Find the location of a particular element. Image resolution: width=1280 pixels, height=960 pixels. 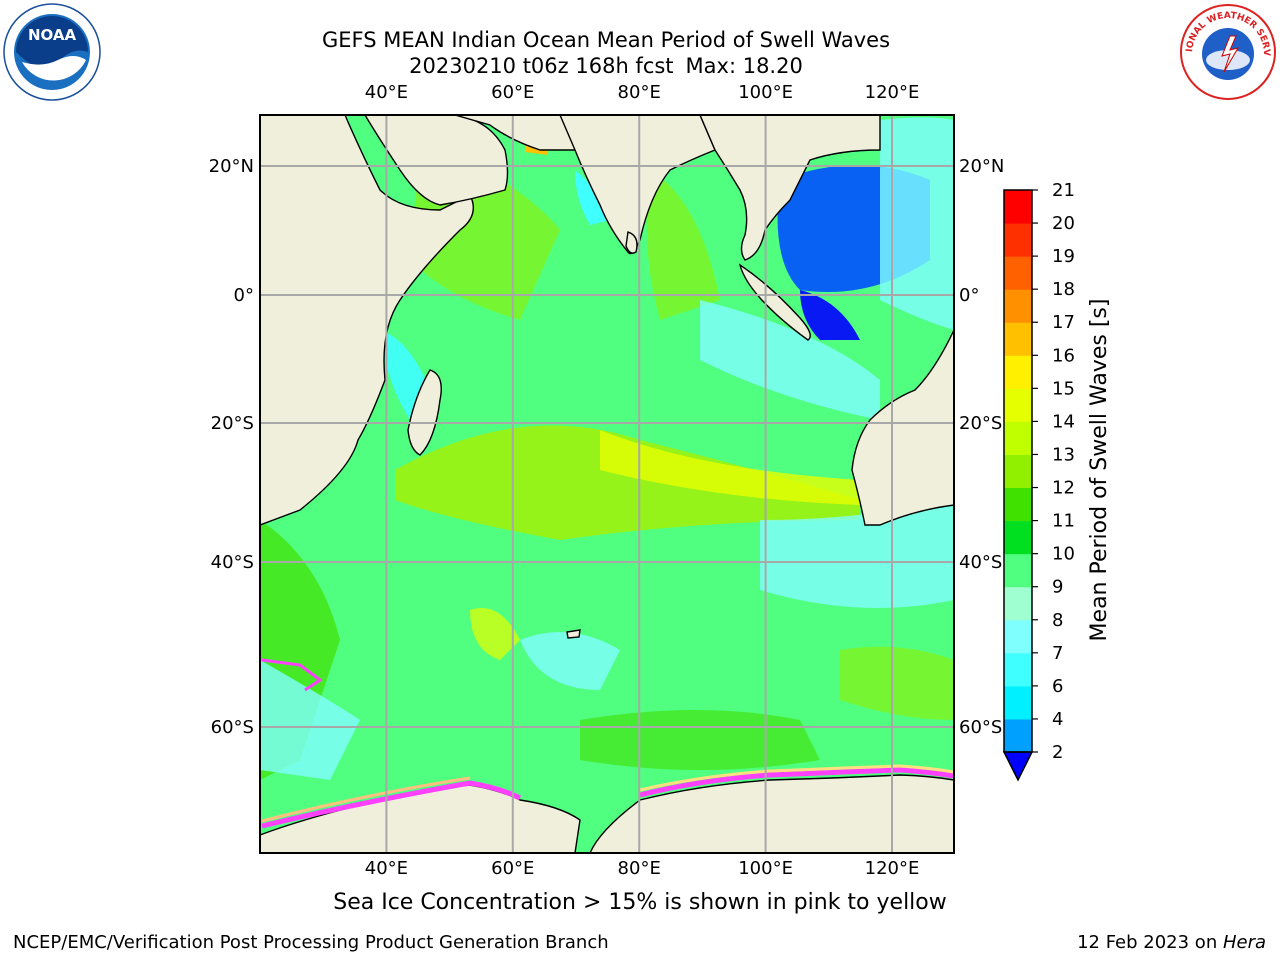

colorbar-tick-label: 6 is located at coordinates (1057, 686).